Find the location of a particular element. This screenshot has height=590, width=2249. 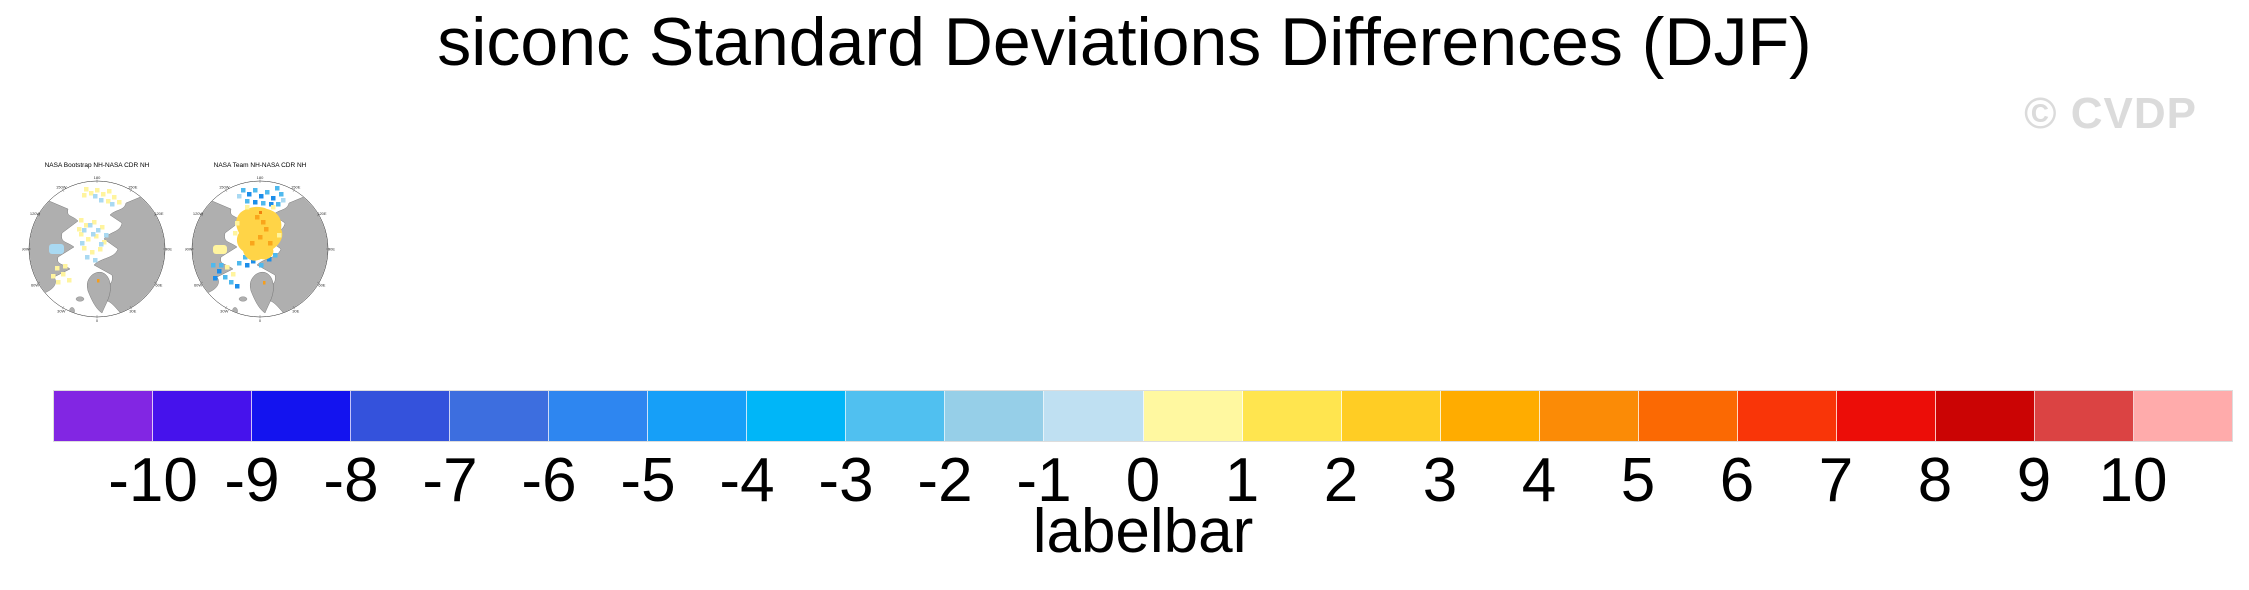

colorbar-tick: 6 is located at coordinates (1737, 480).